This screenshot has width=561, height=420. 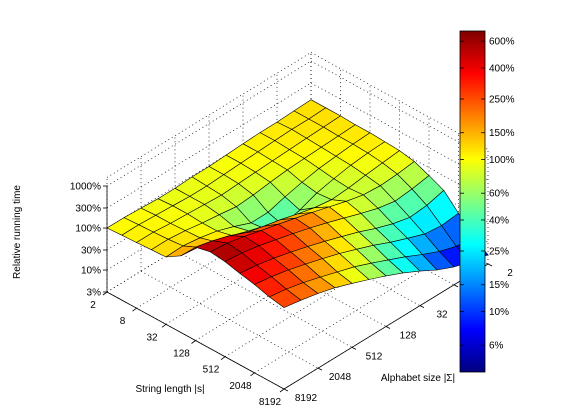 What do you see at coordinates (152, 337) in the screenshot?
I see `x-tick-label: 32` at bounding box center [152, 337].